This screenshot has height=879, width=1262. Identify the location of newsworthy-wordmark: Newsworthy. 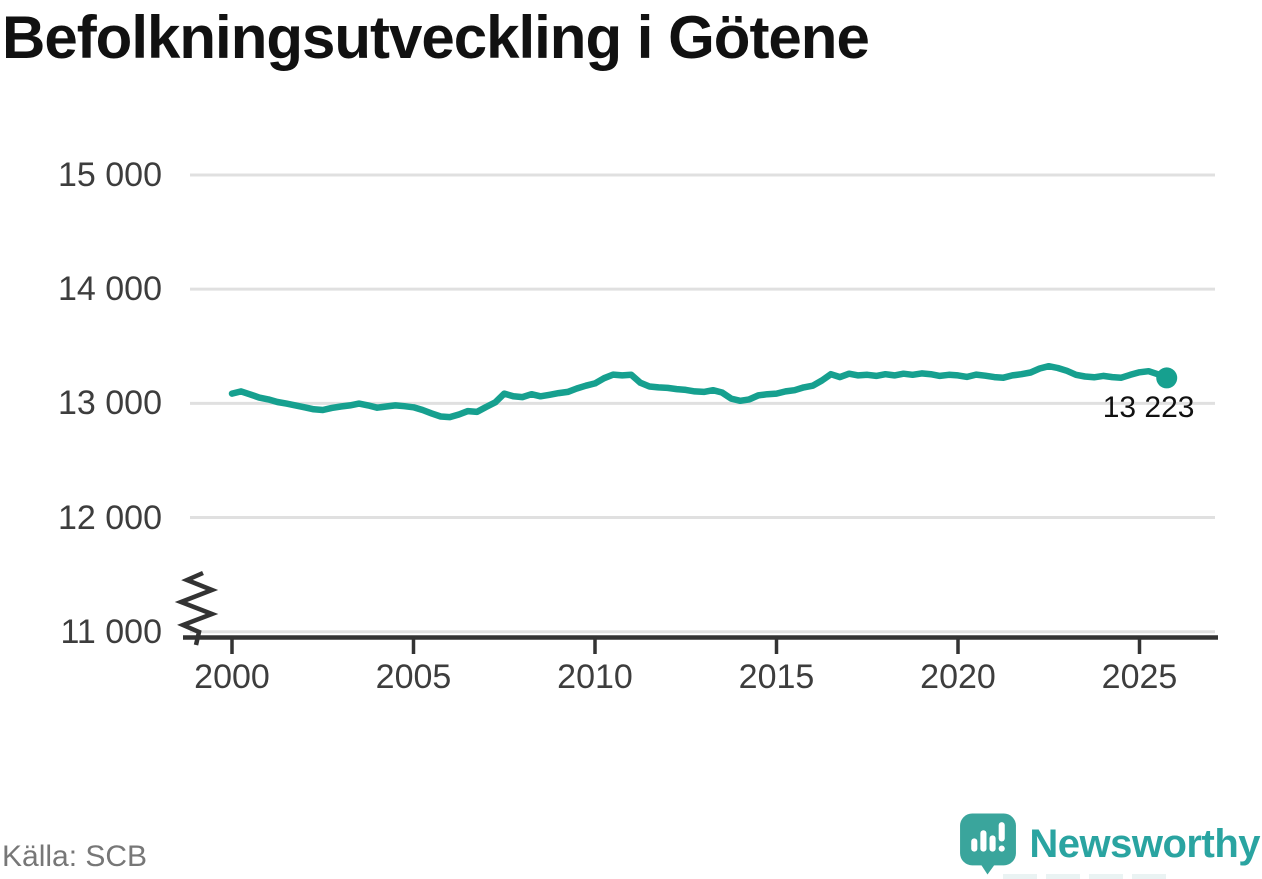
(1144, 843).